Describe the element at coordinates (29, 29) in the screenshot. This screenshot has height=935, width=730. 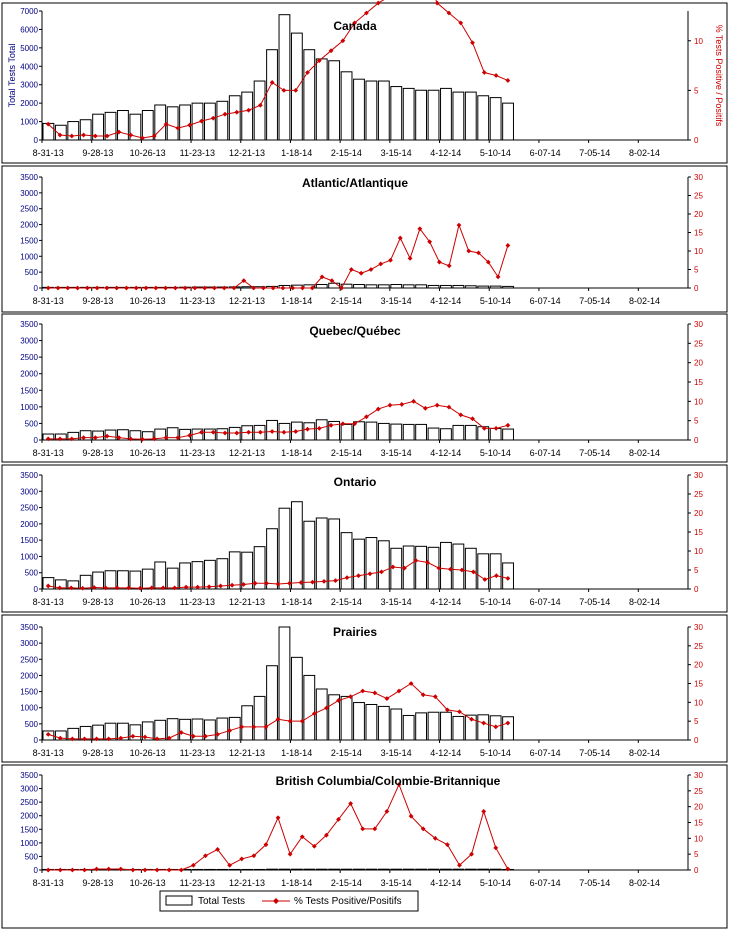
I see `panel-1-ytick-label-6: 6000` at that location.